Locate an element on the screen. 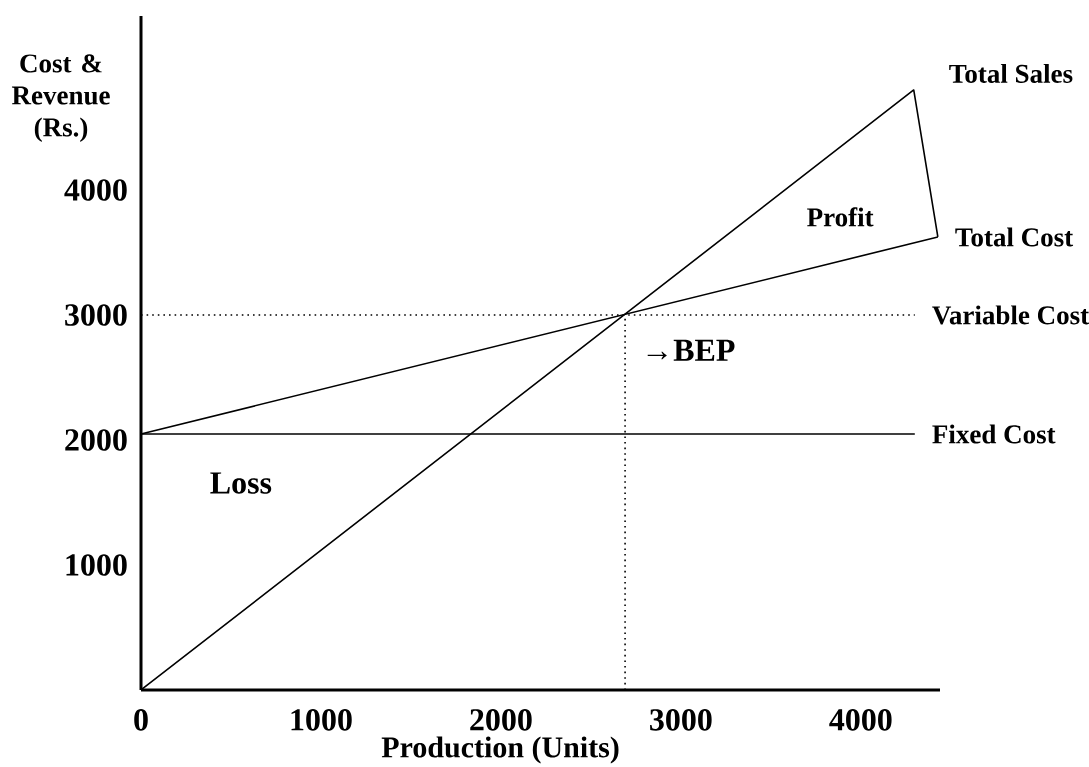 Image resolution: width=1089 pixels, height=767 pixels. x-tick-label: 1000 is located at coordinates (321, 720).